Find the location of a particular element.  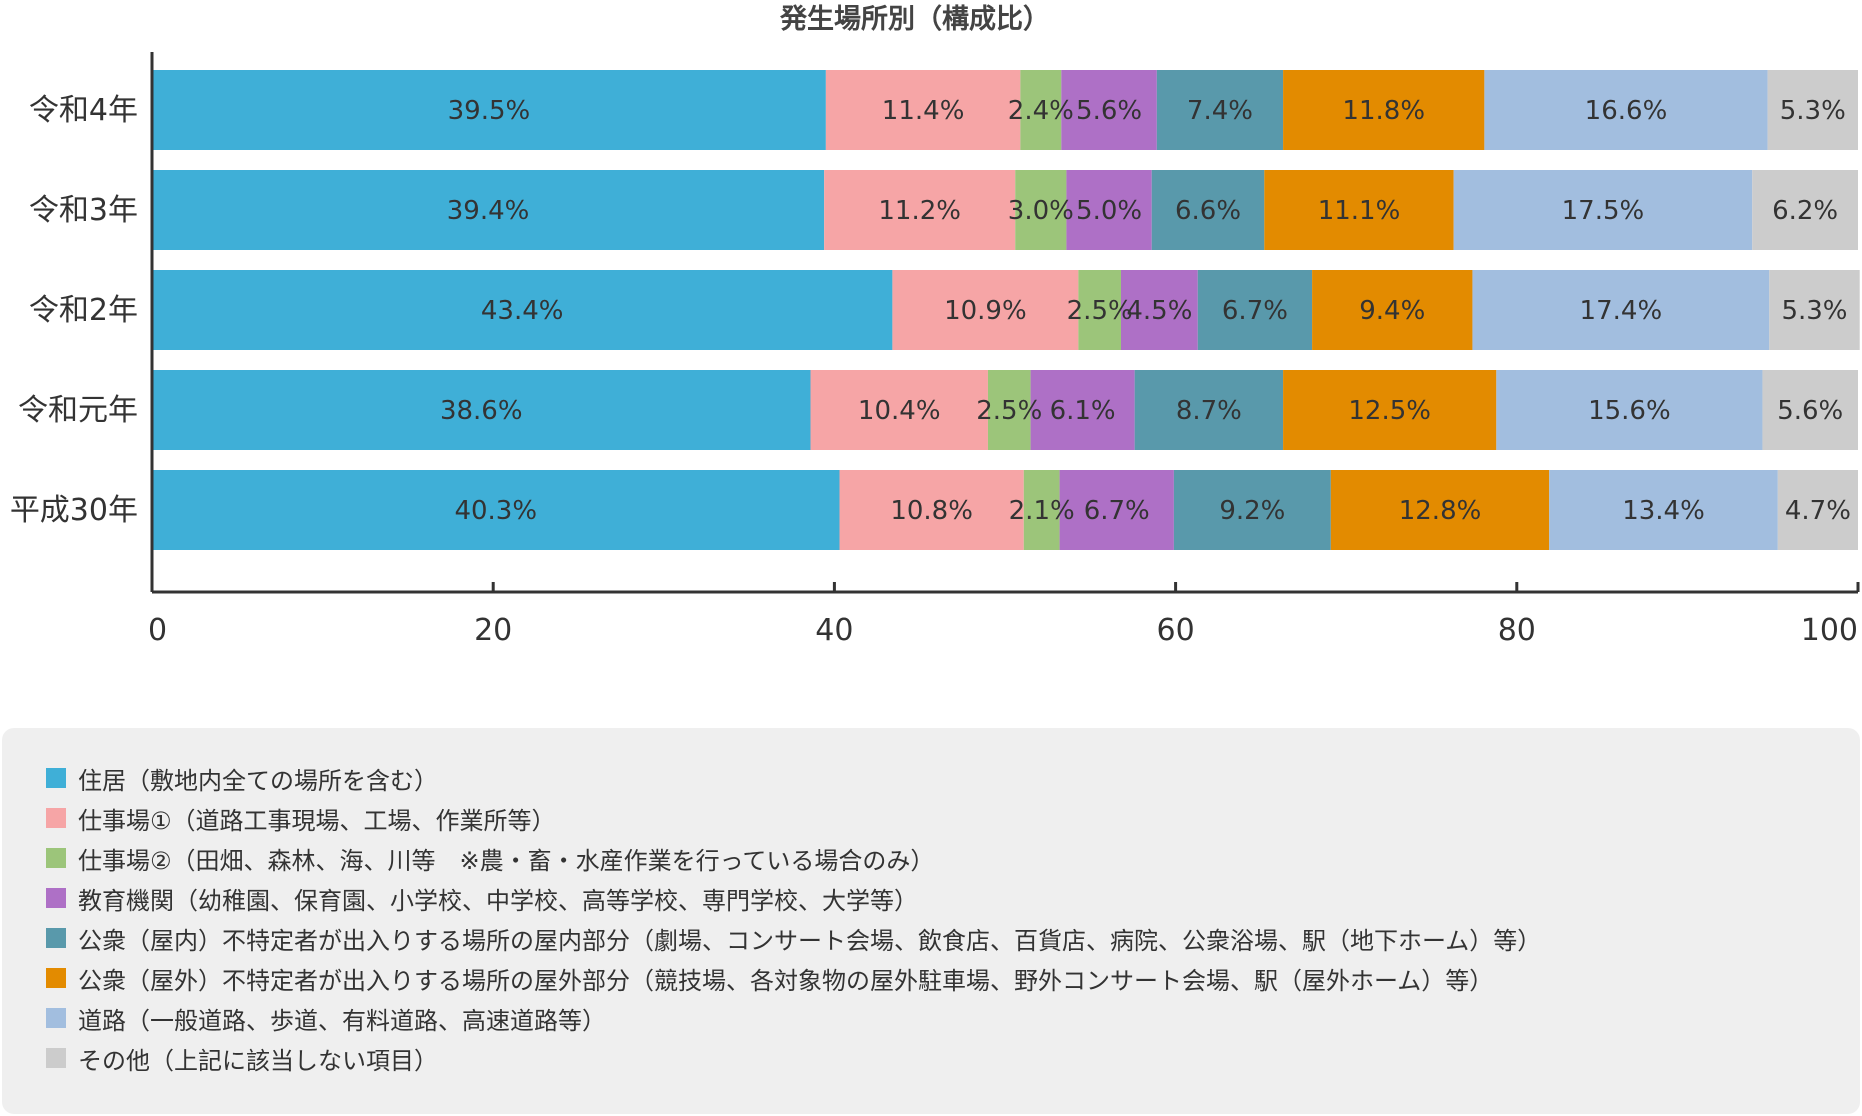

bar-value-label: 4.5% is located at coordinates (1159, 311).